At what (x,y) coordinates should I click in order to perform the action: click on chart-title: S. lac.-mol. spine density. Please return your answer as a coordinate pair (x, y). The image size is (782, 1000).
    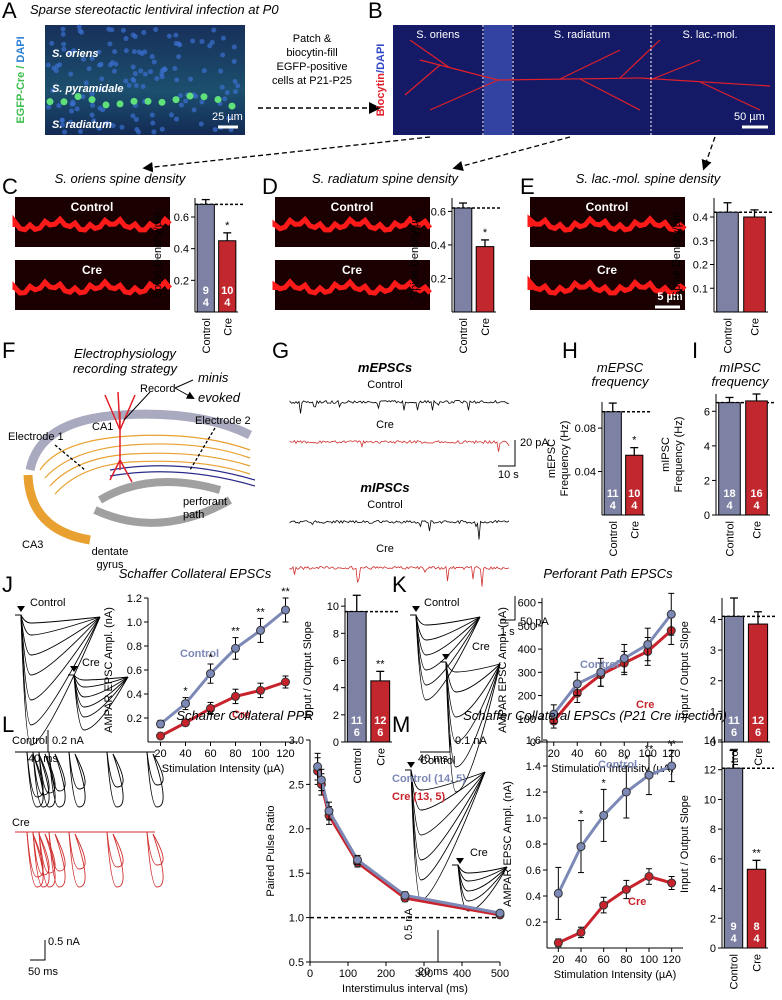
    Looking at the image, I should click on (649, 178).